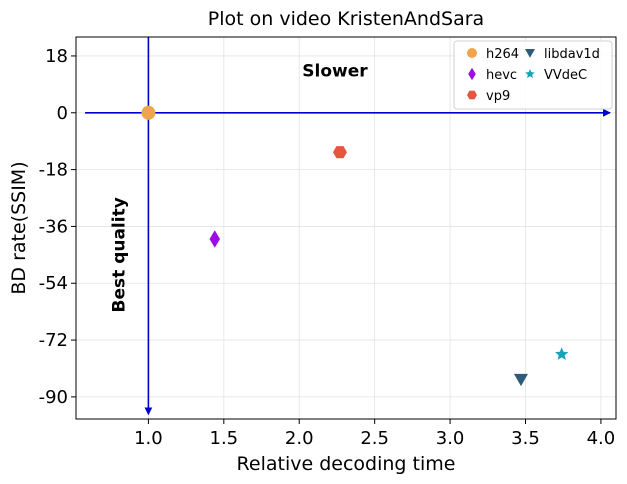  I want to click on legend-marker-hevc, so click(472, 74).